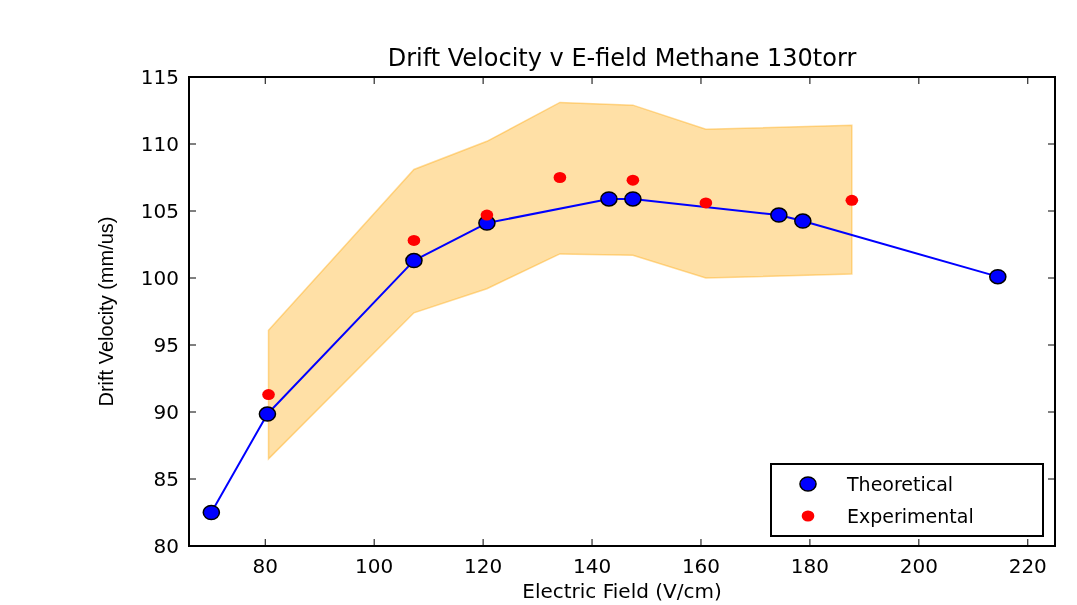 This screenshot has width=1077, height=605. I want to click on x-tick-label: 120, so click(483, 566).